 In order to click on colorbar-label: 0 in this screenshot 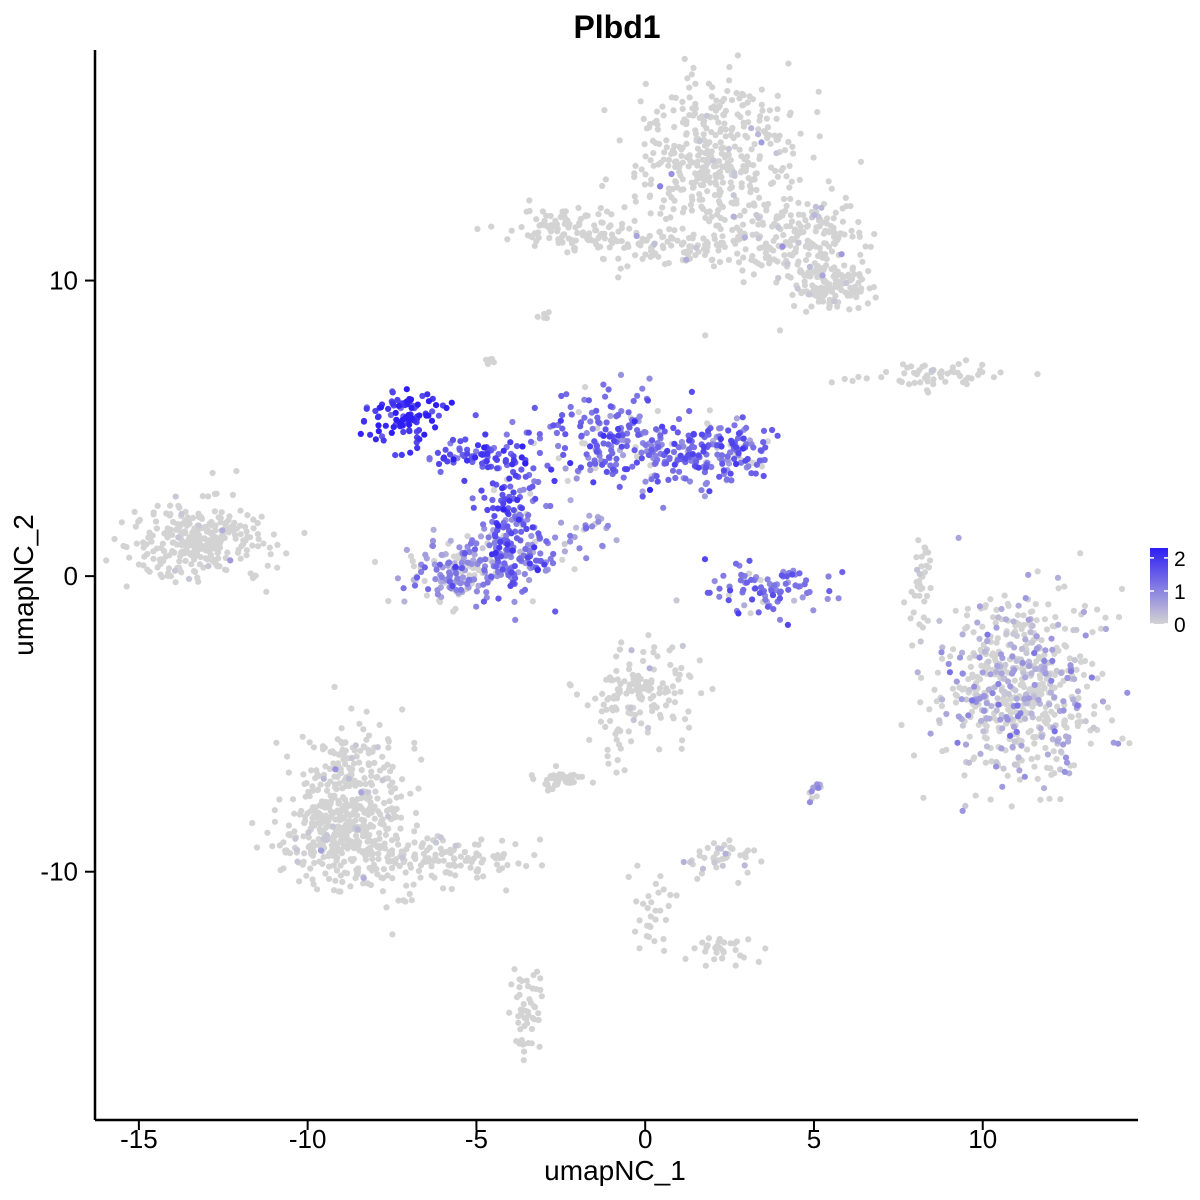, I will do `click(1180, 625)`.